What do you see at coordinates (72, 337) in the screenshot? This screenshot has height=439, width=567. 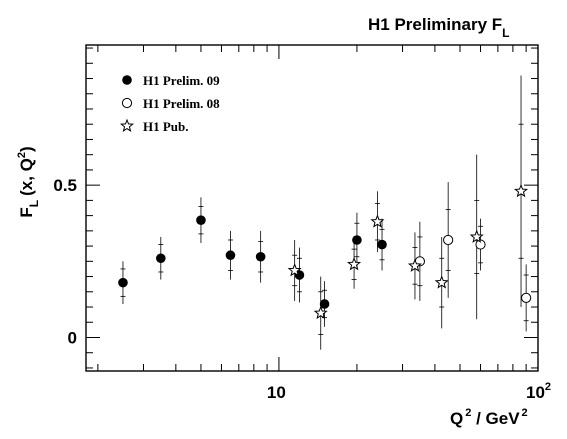 I see `y-tick-label: 0` at bounding box center [72, 337].